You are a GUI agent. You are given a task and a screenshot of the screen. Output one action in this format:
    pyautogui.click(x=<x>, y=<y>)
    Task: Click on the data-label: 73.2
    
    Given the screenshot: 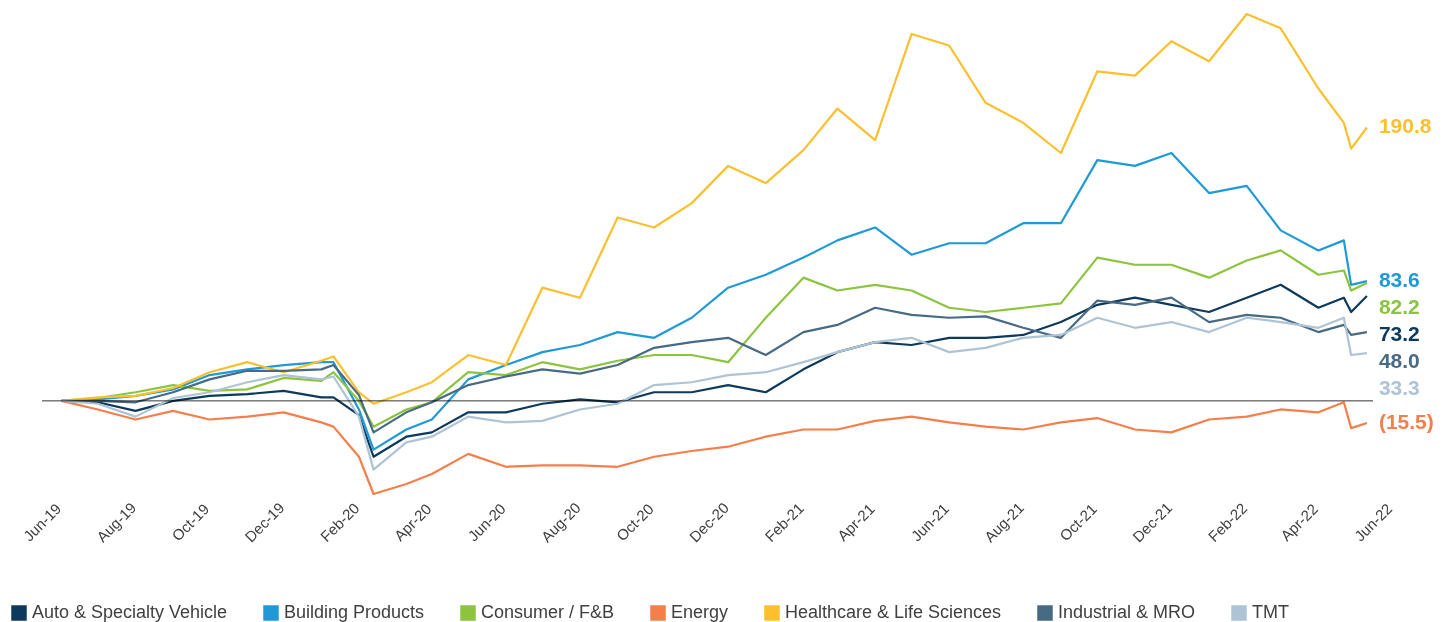 What is the action you would take?
    pyautogui.click(x=1399, y=334)
    